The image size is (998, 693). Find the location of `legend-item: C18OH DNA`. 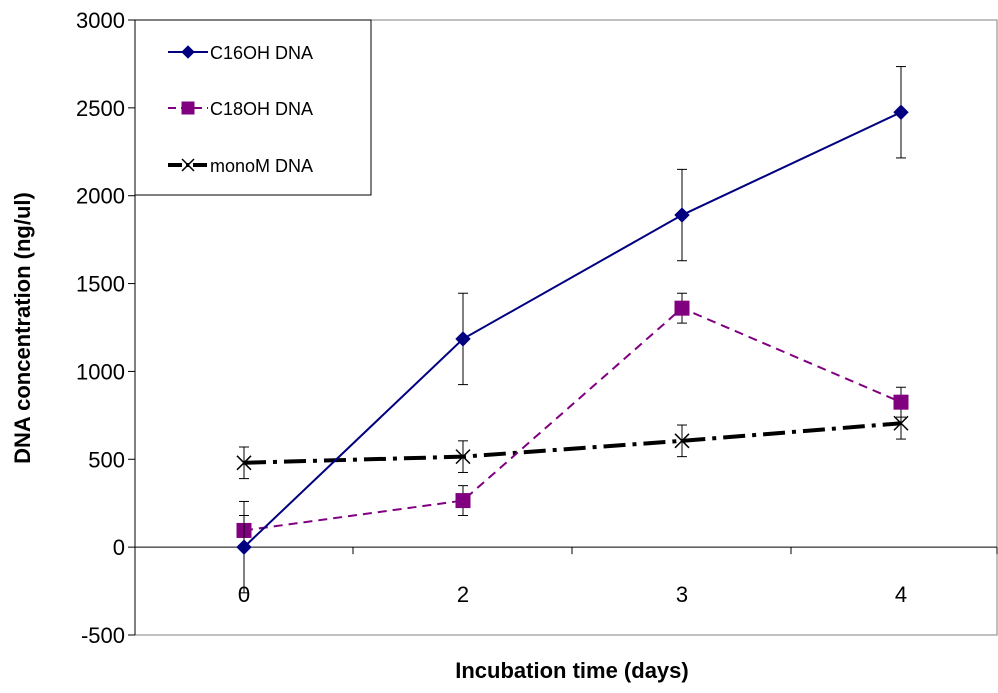

legend-item: C18OH DNA is located at coordinates (240, 109).